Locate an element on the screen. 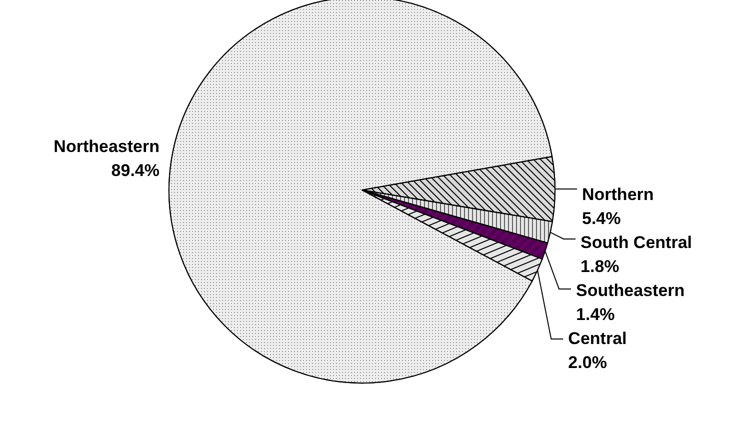 This screenshot has height=433, width=753. slice-label: Central is located at coordinates (597, 338).